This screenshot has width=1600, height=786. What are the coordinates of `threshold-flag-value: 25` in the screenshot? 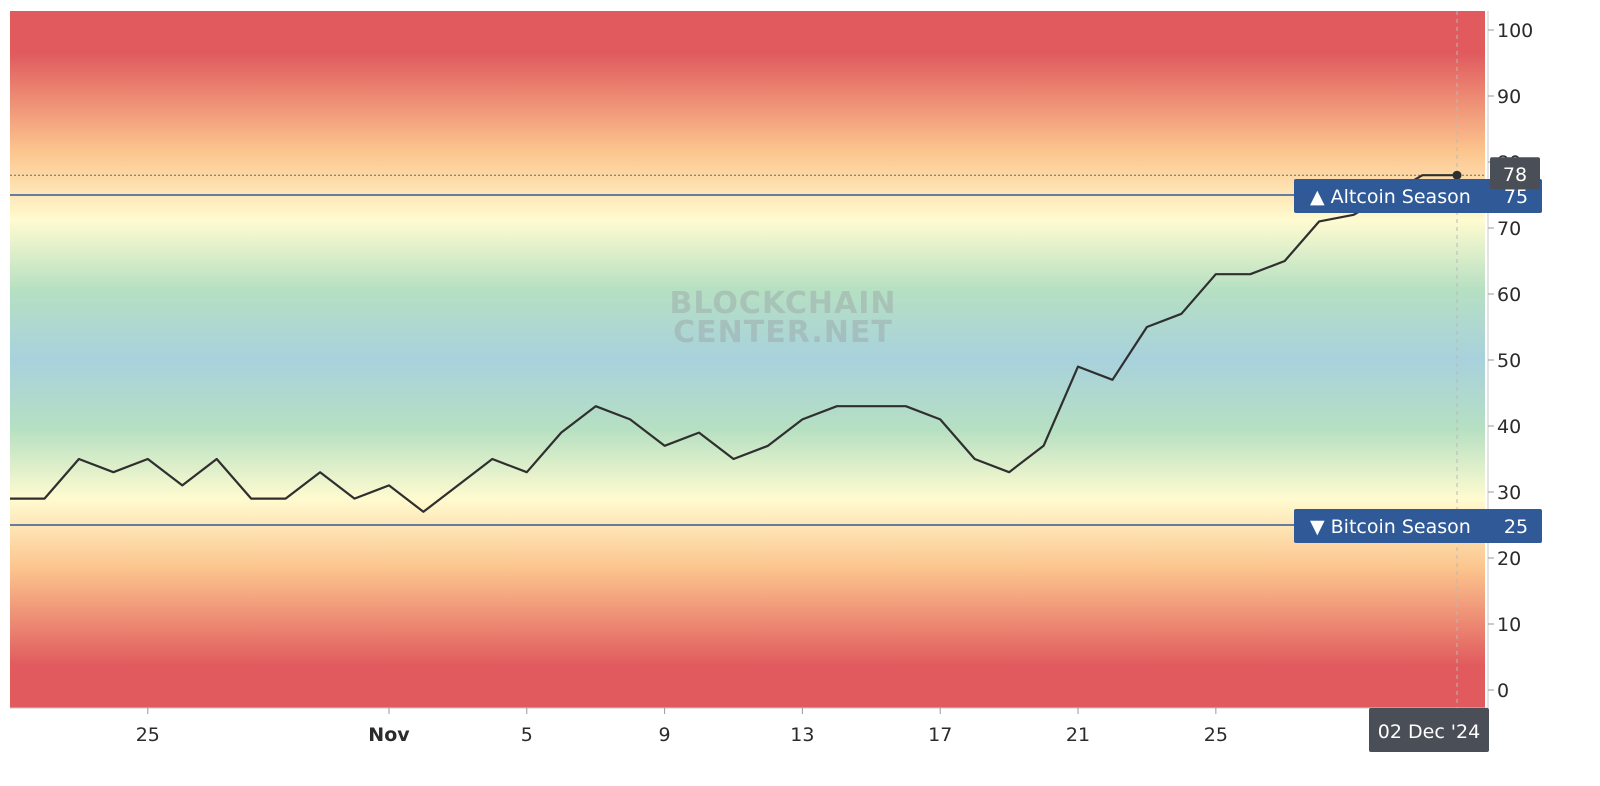 It's located at (1516, 527).